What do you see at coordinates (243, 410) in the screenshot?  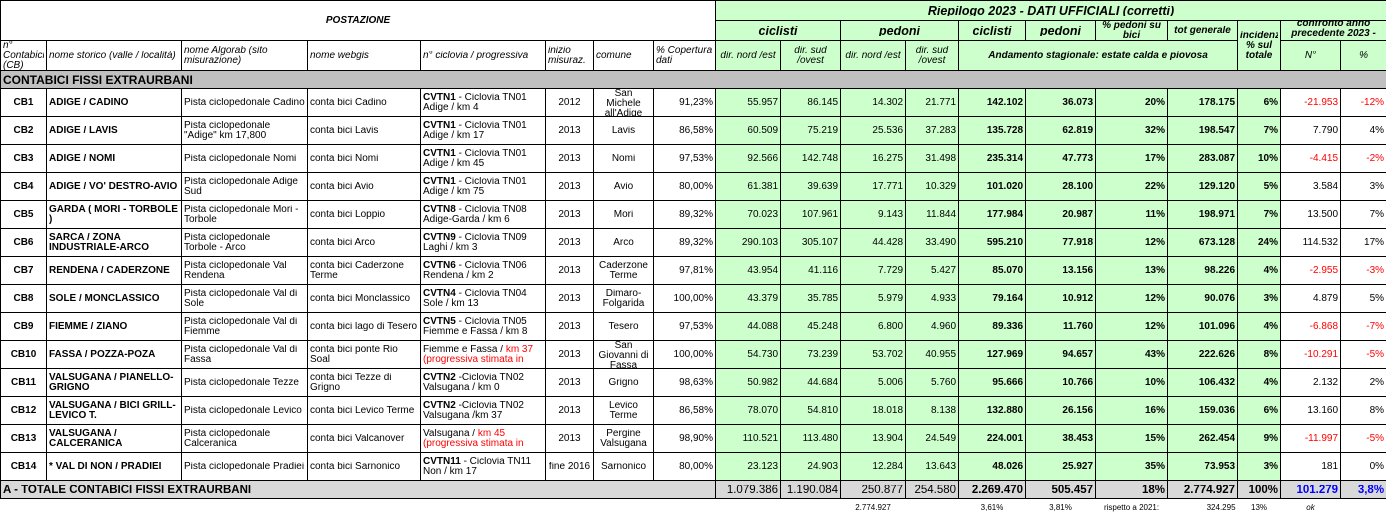 I see `cell: Pista ciclopedonale Levico` at bounding box center [243, 410].